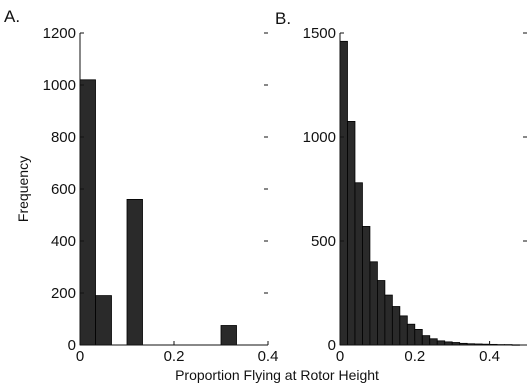 This screenshot has width=527, height=383. Describe the element at coordinates (59, 33) in the screenshot. I see `y-tick-label: 1200` at that location.